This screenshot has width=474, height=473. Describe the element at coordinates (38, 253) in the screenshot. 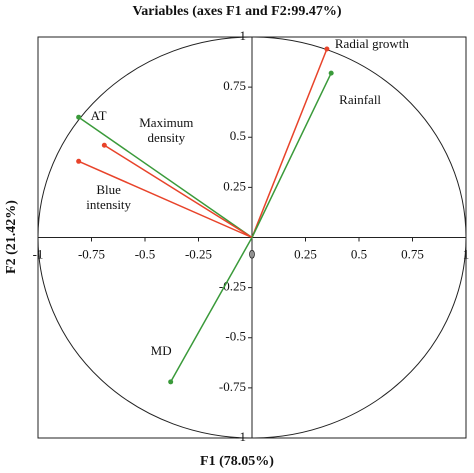

I see `x-tick-label: -1` at that location.